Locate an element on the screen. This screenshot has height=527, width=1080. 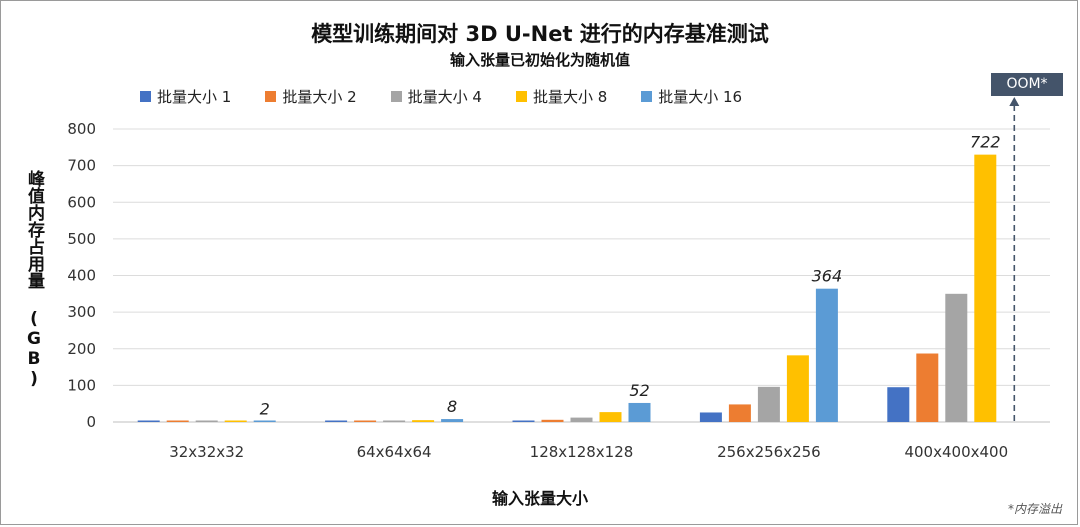
legend-item: 批量大小 1 is located at coordinates (185, 96).